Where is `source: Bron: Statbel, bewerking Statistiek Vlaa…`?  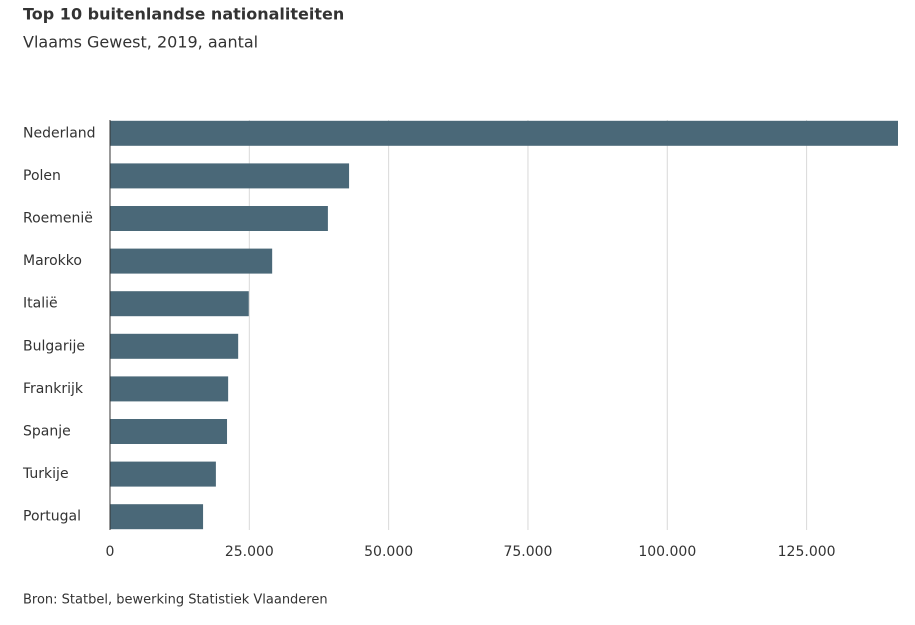
source: Bron: Statbel, bewerking Statistiek Vlaa… is located at coordinates (175, 600).